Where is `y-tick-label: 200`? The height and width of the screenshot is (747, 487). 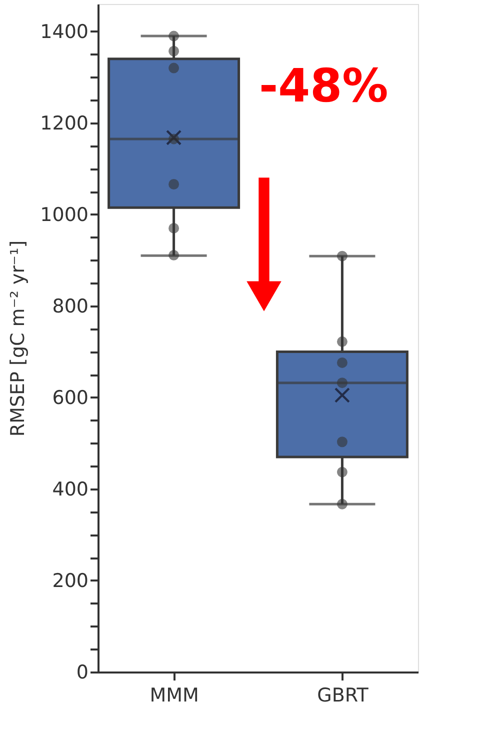
y-tick-label: 200 is located at coordinates (70, 581).